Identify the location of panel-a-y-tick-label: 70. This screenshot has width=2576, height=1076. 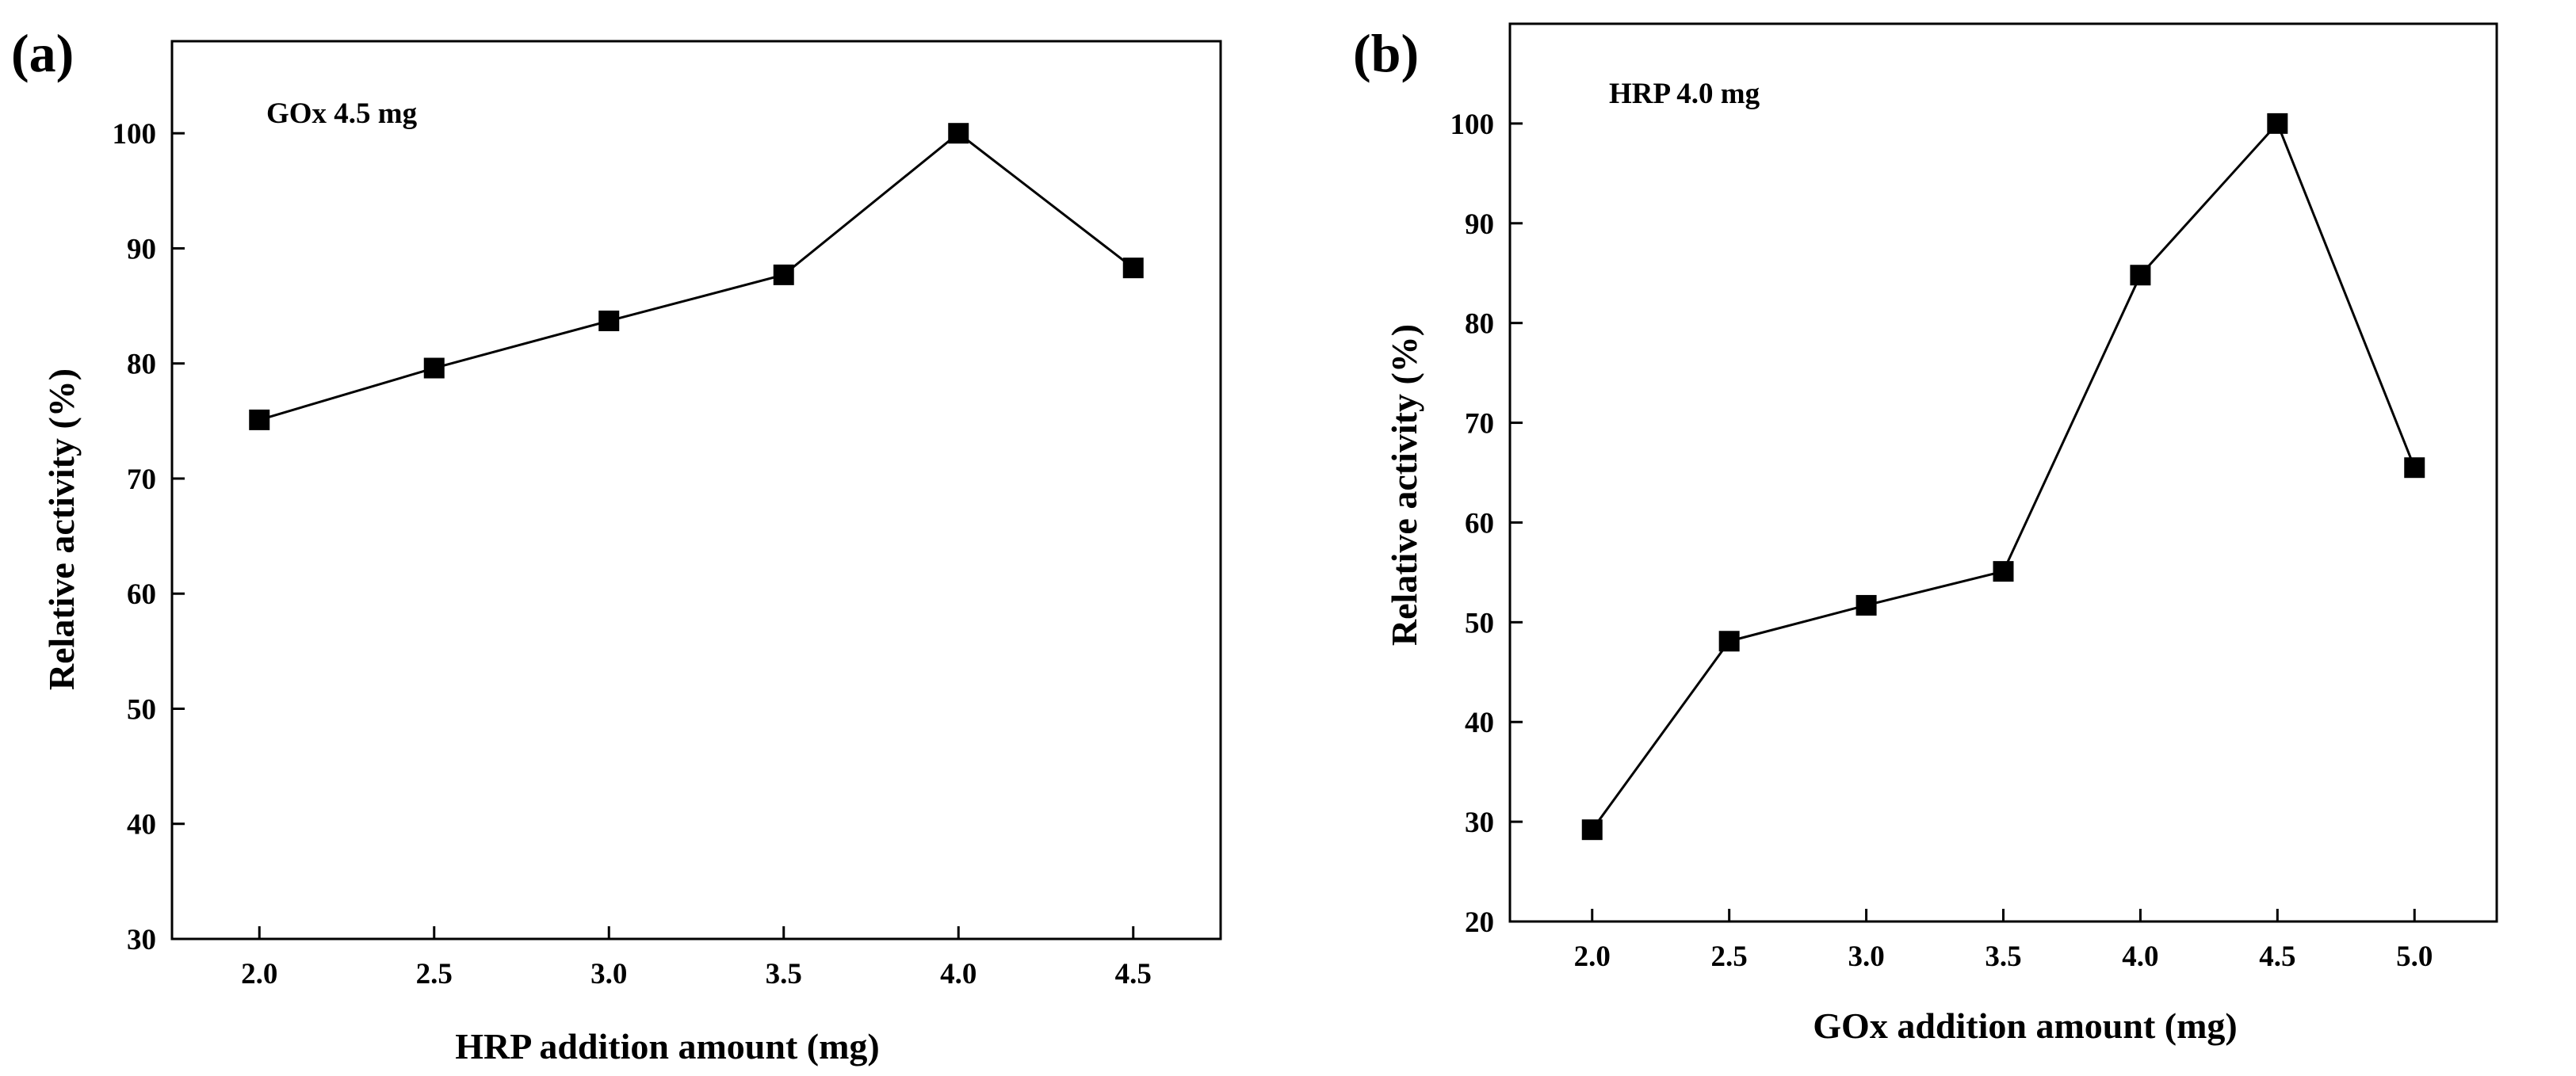
(141, 480).